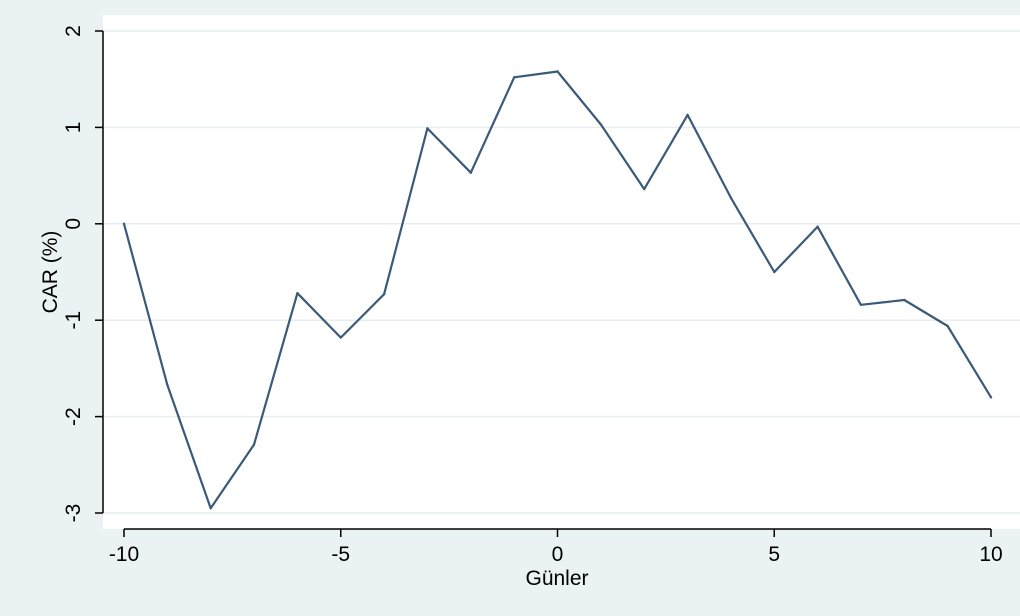 This screenshot has height=616, width=1020. What do you see at coordinates (990, 554) in the screenshot?
I see `x-tick-label: 10` at bounding box center [990, 554].